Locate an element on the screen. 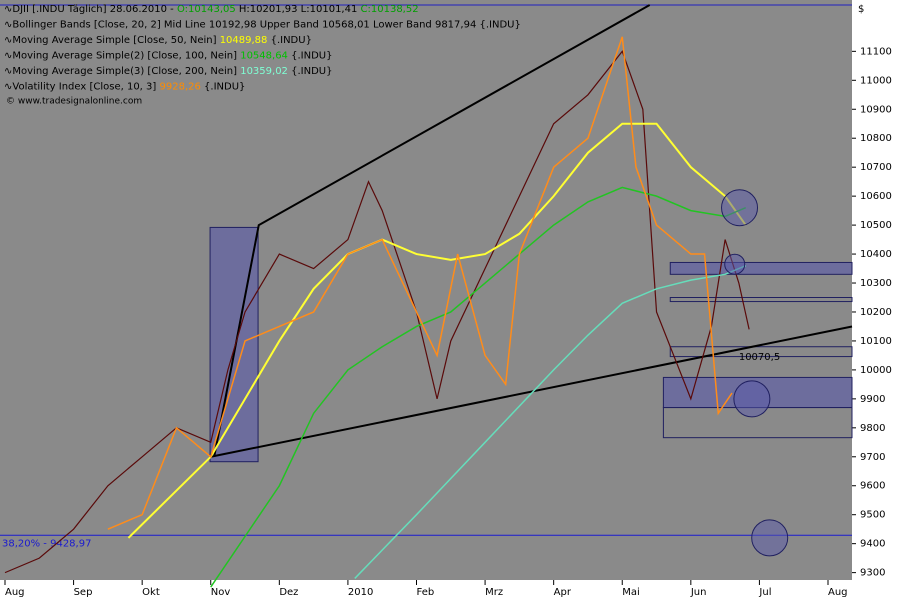 Image resolution: width=900 pixels, height=604 pixels. y-tick-label: 11000 is located at coordinates (876, 80).